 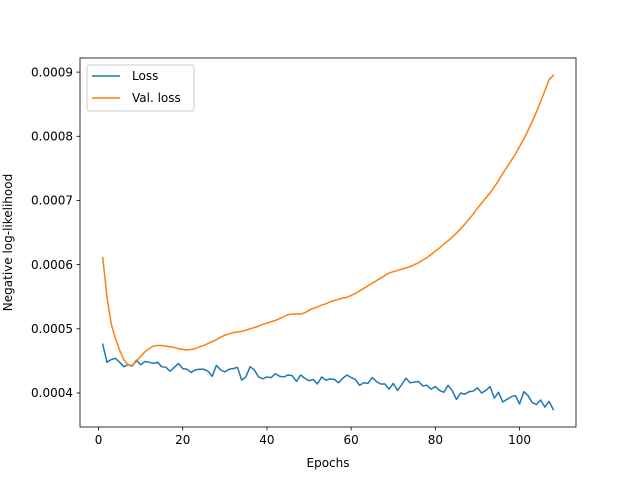 I want to click on legend-label-val-loss: Val. loss, so click(x=156, y=98).